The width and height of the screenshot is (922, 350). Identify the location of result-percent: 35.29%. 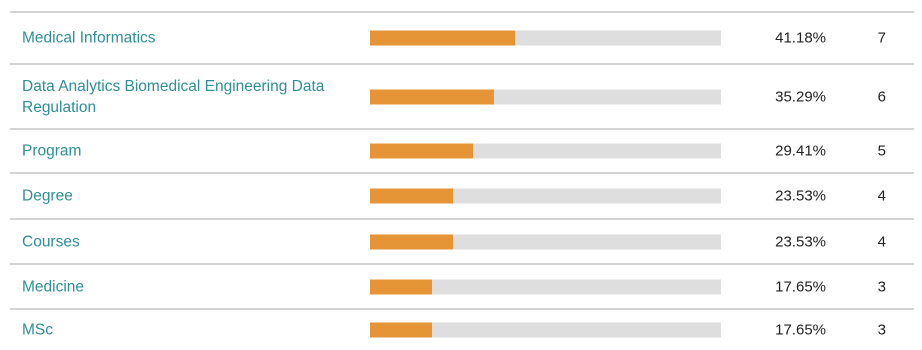
(800, 96).